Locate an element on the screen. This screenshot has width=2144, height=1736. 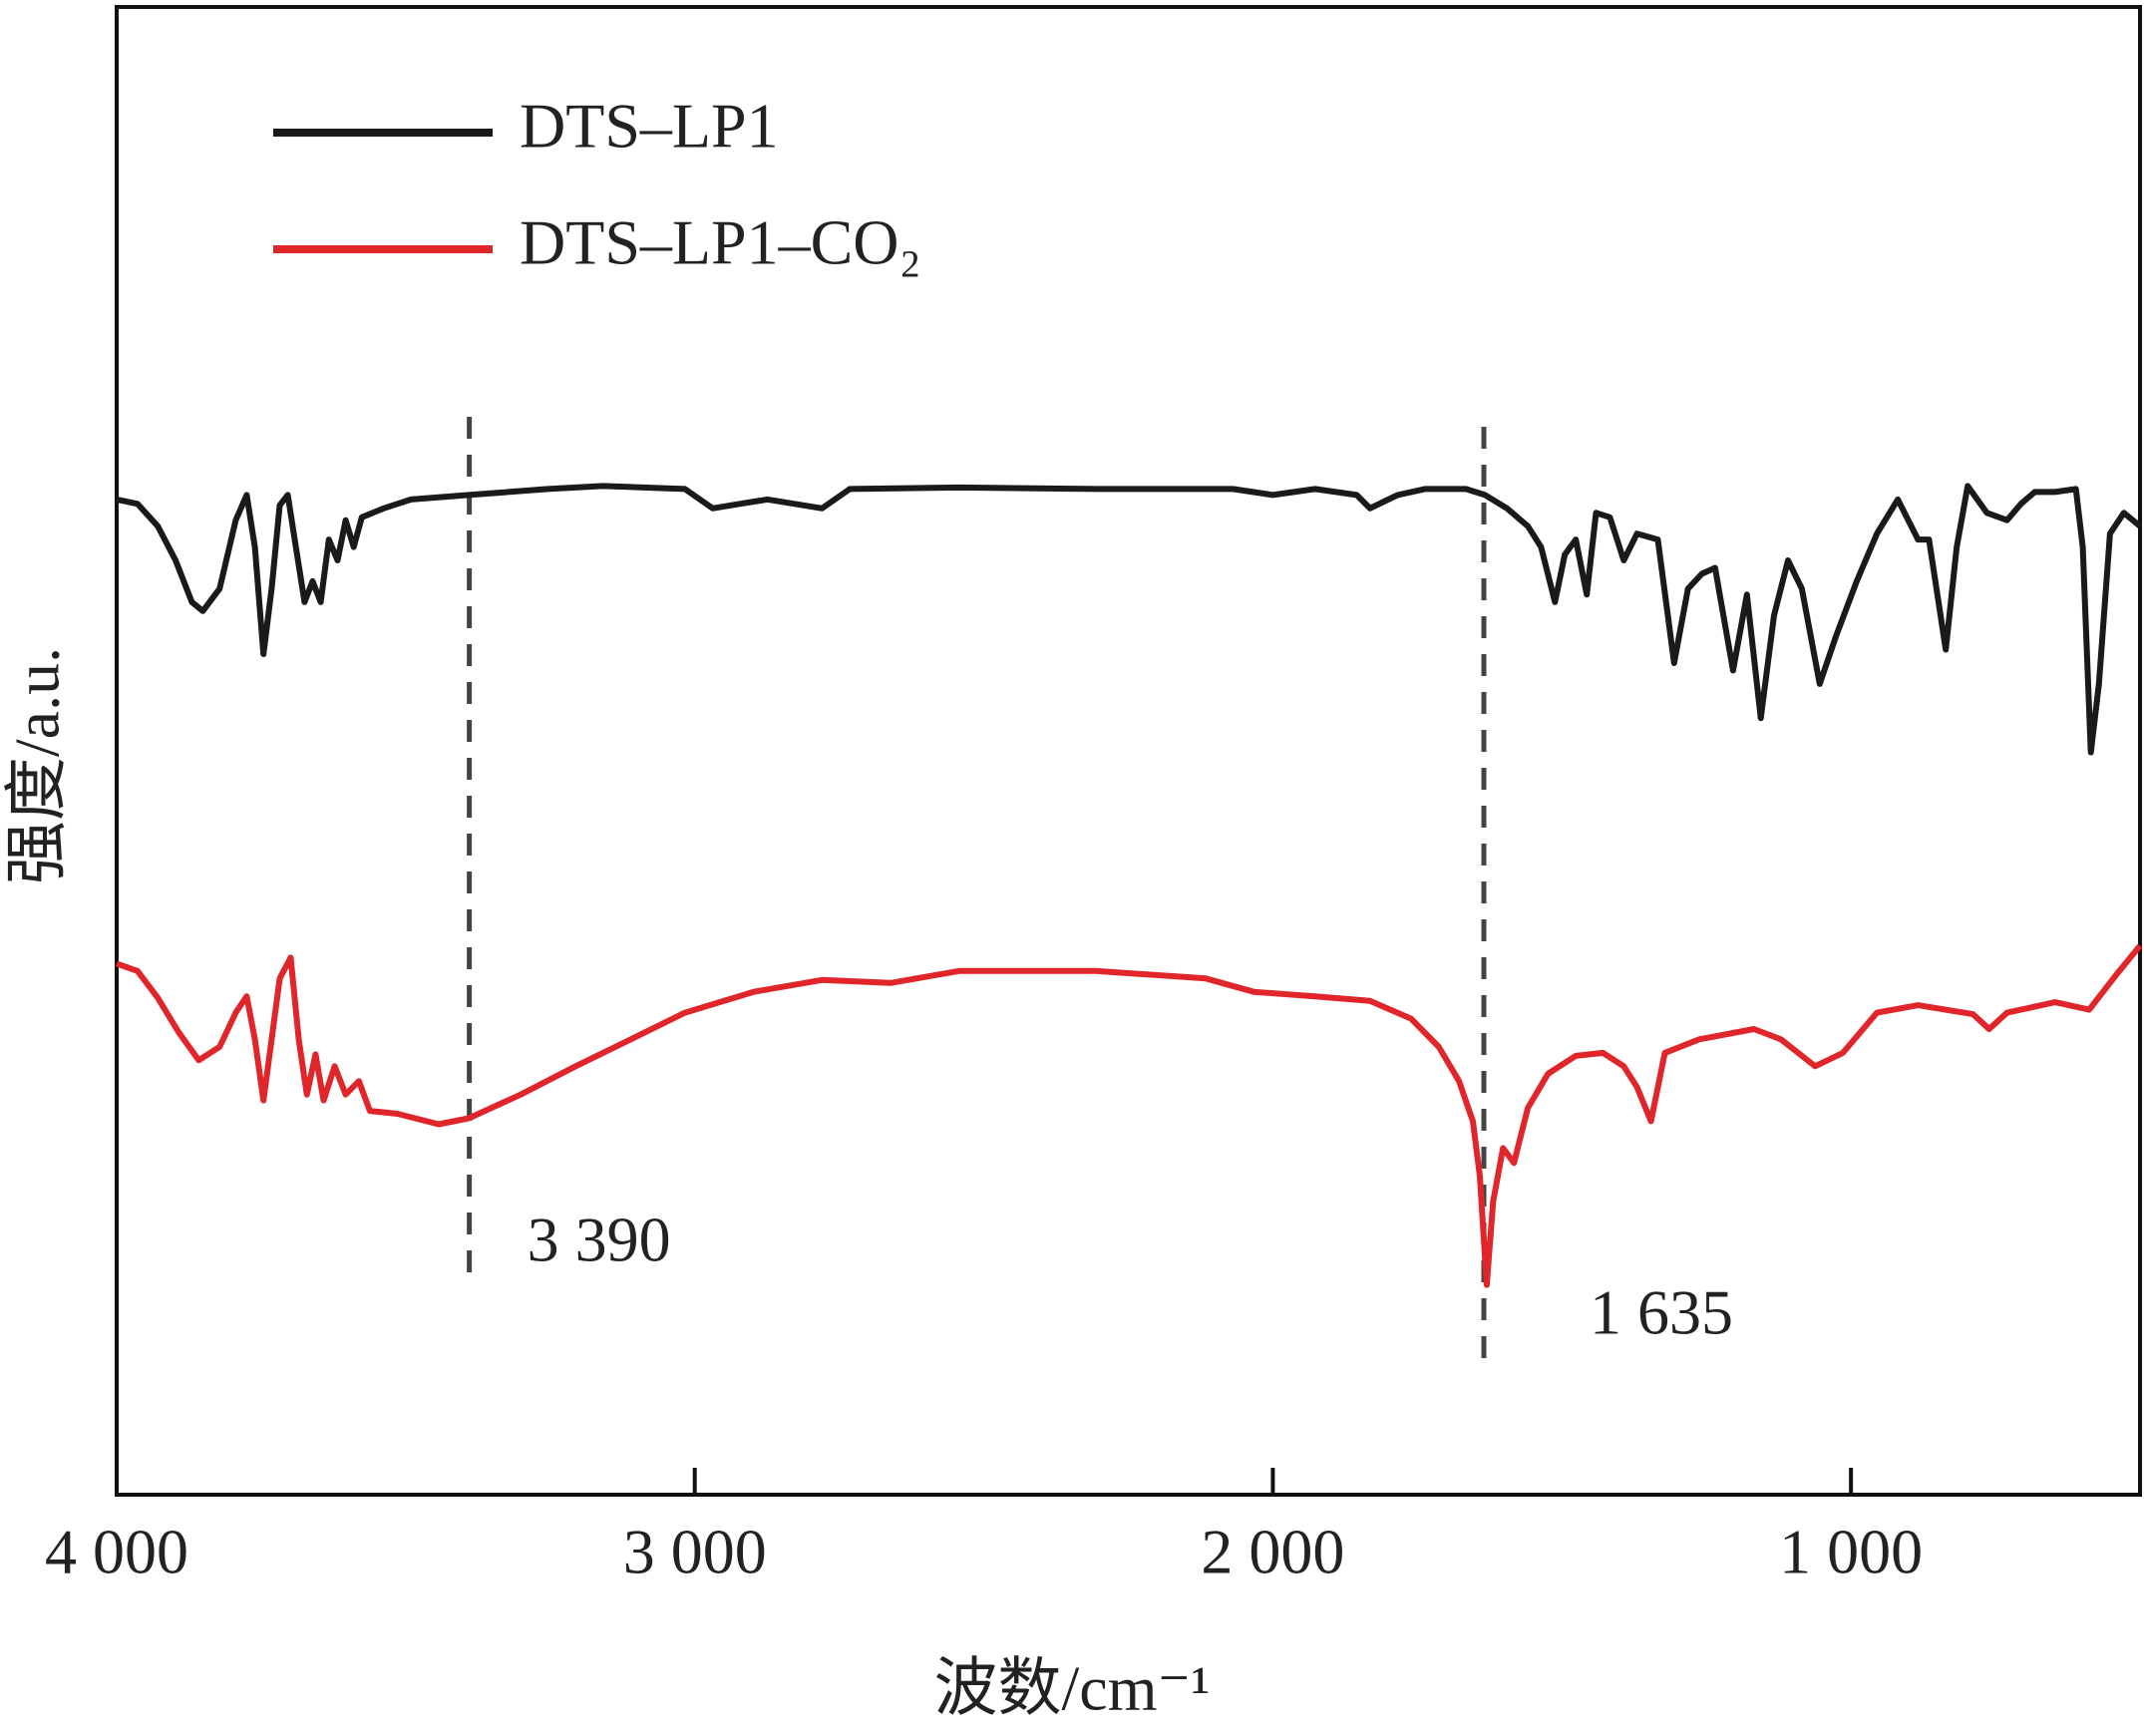
annotation-label: 1 635 is located at coordinates (1661, 1312).